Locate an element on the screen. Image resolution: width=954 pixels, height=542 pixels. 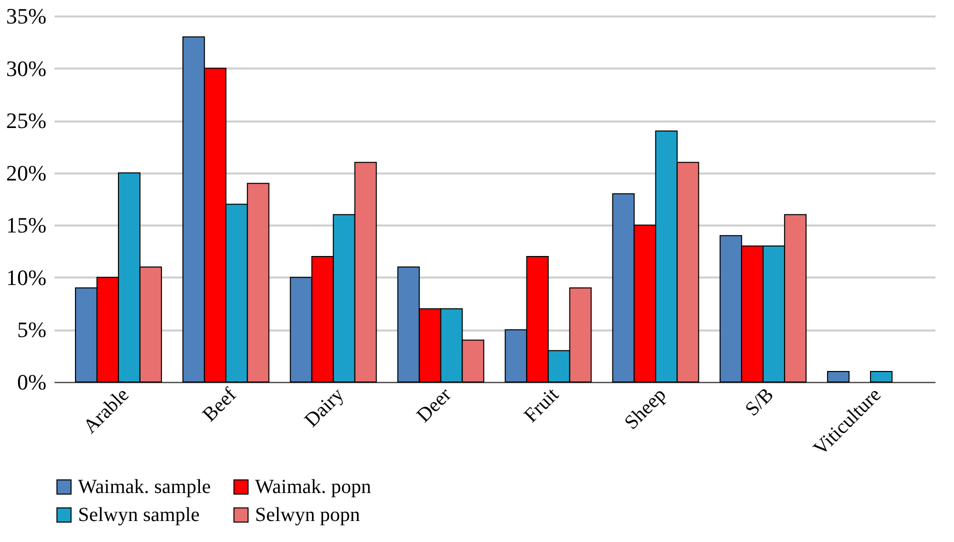
legend-label: Selwyn popn is located at coordinates (307, 515).